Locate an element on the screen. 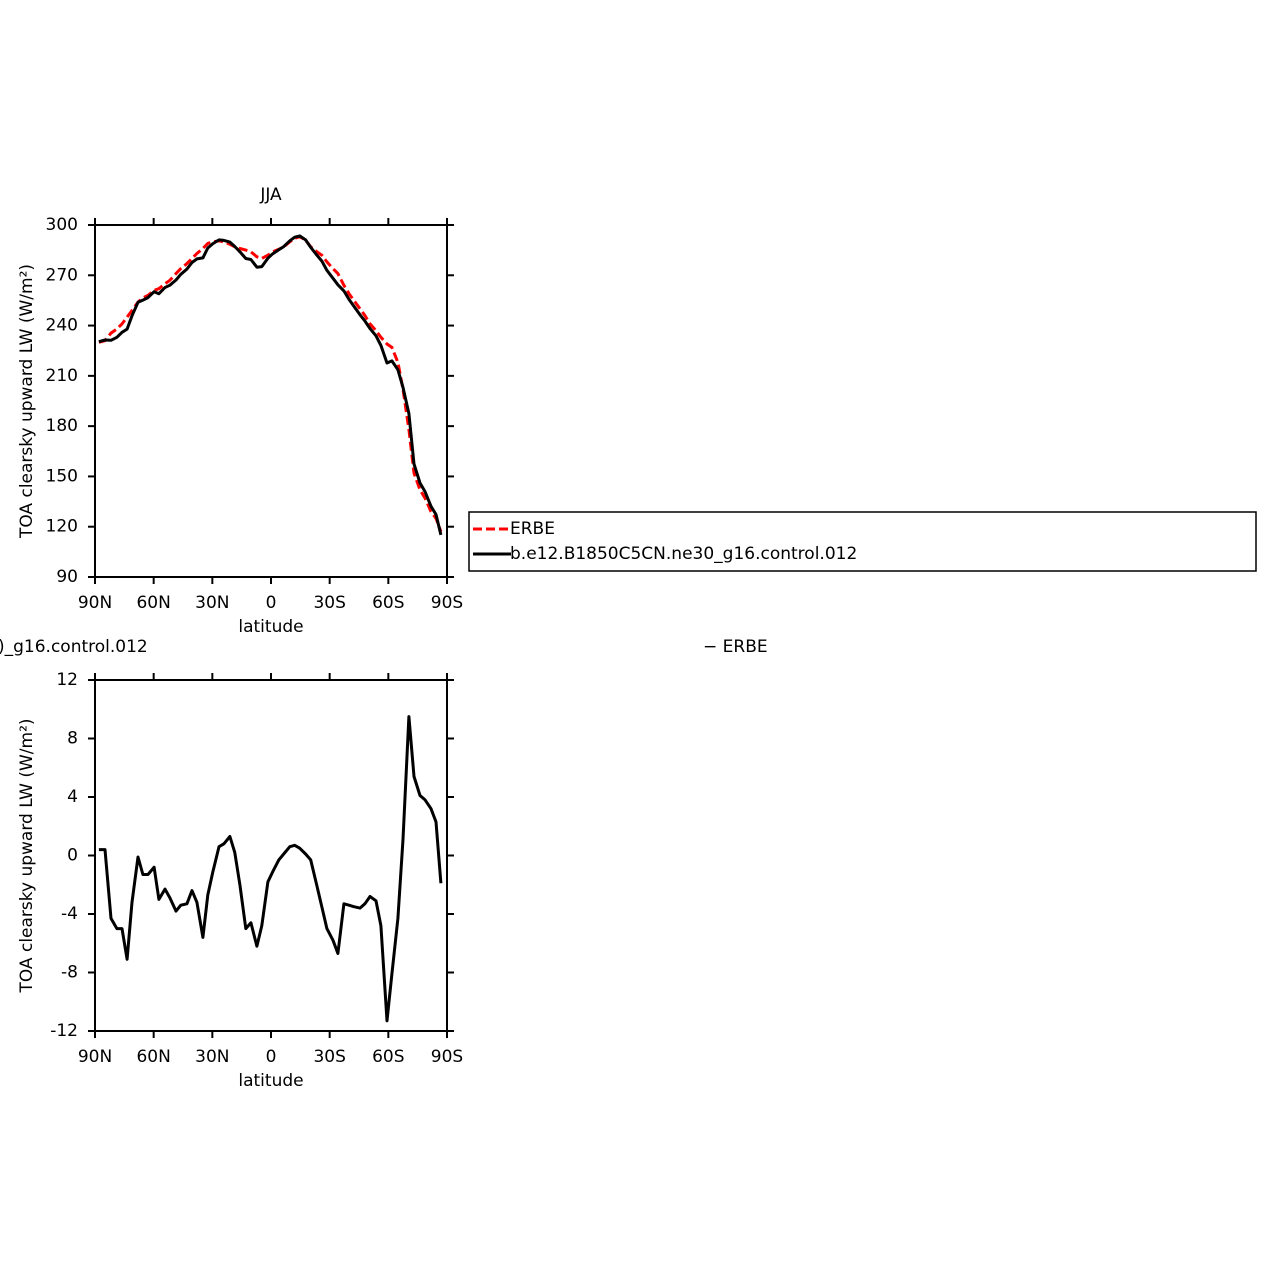 This screenshot has width=1275, height=1275. y-tick-label: 8 is located at coordinates (72, 739).